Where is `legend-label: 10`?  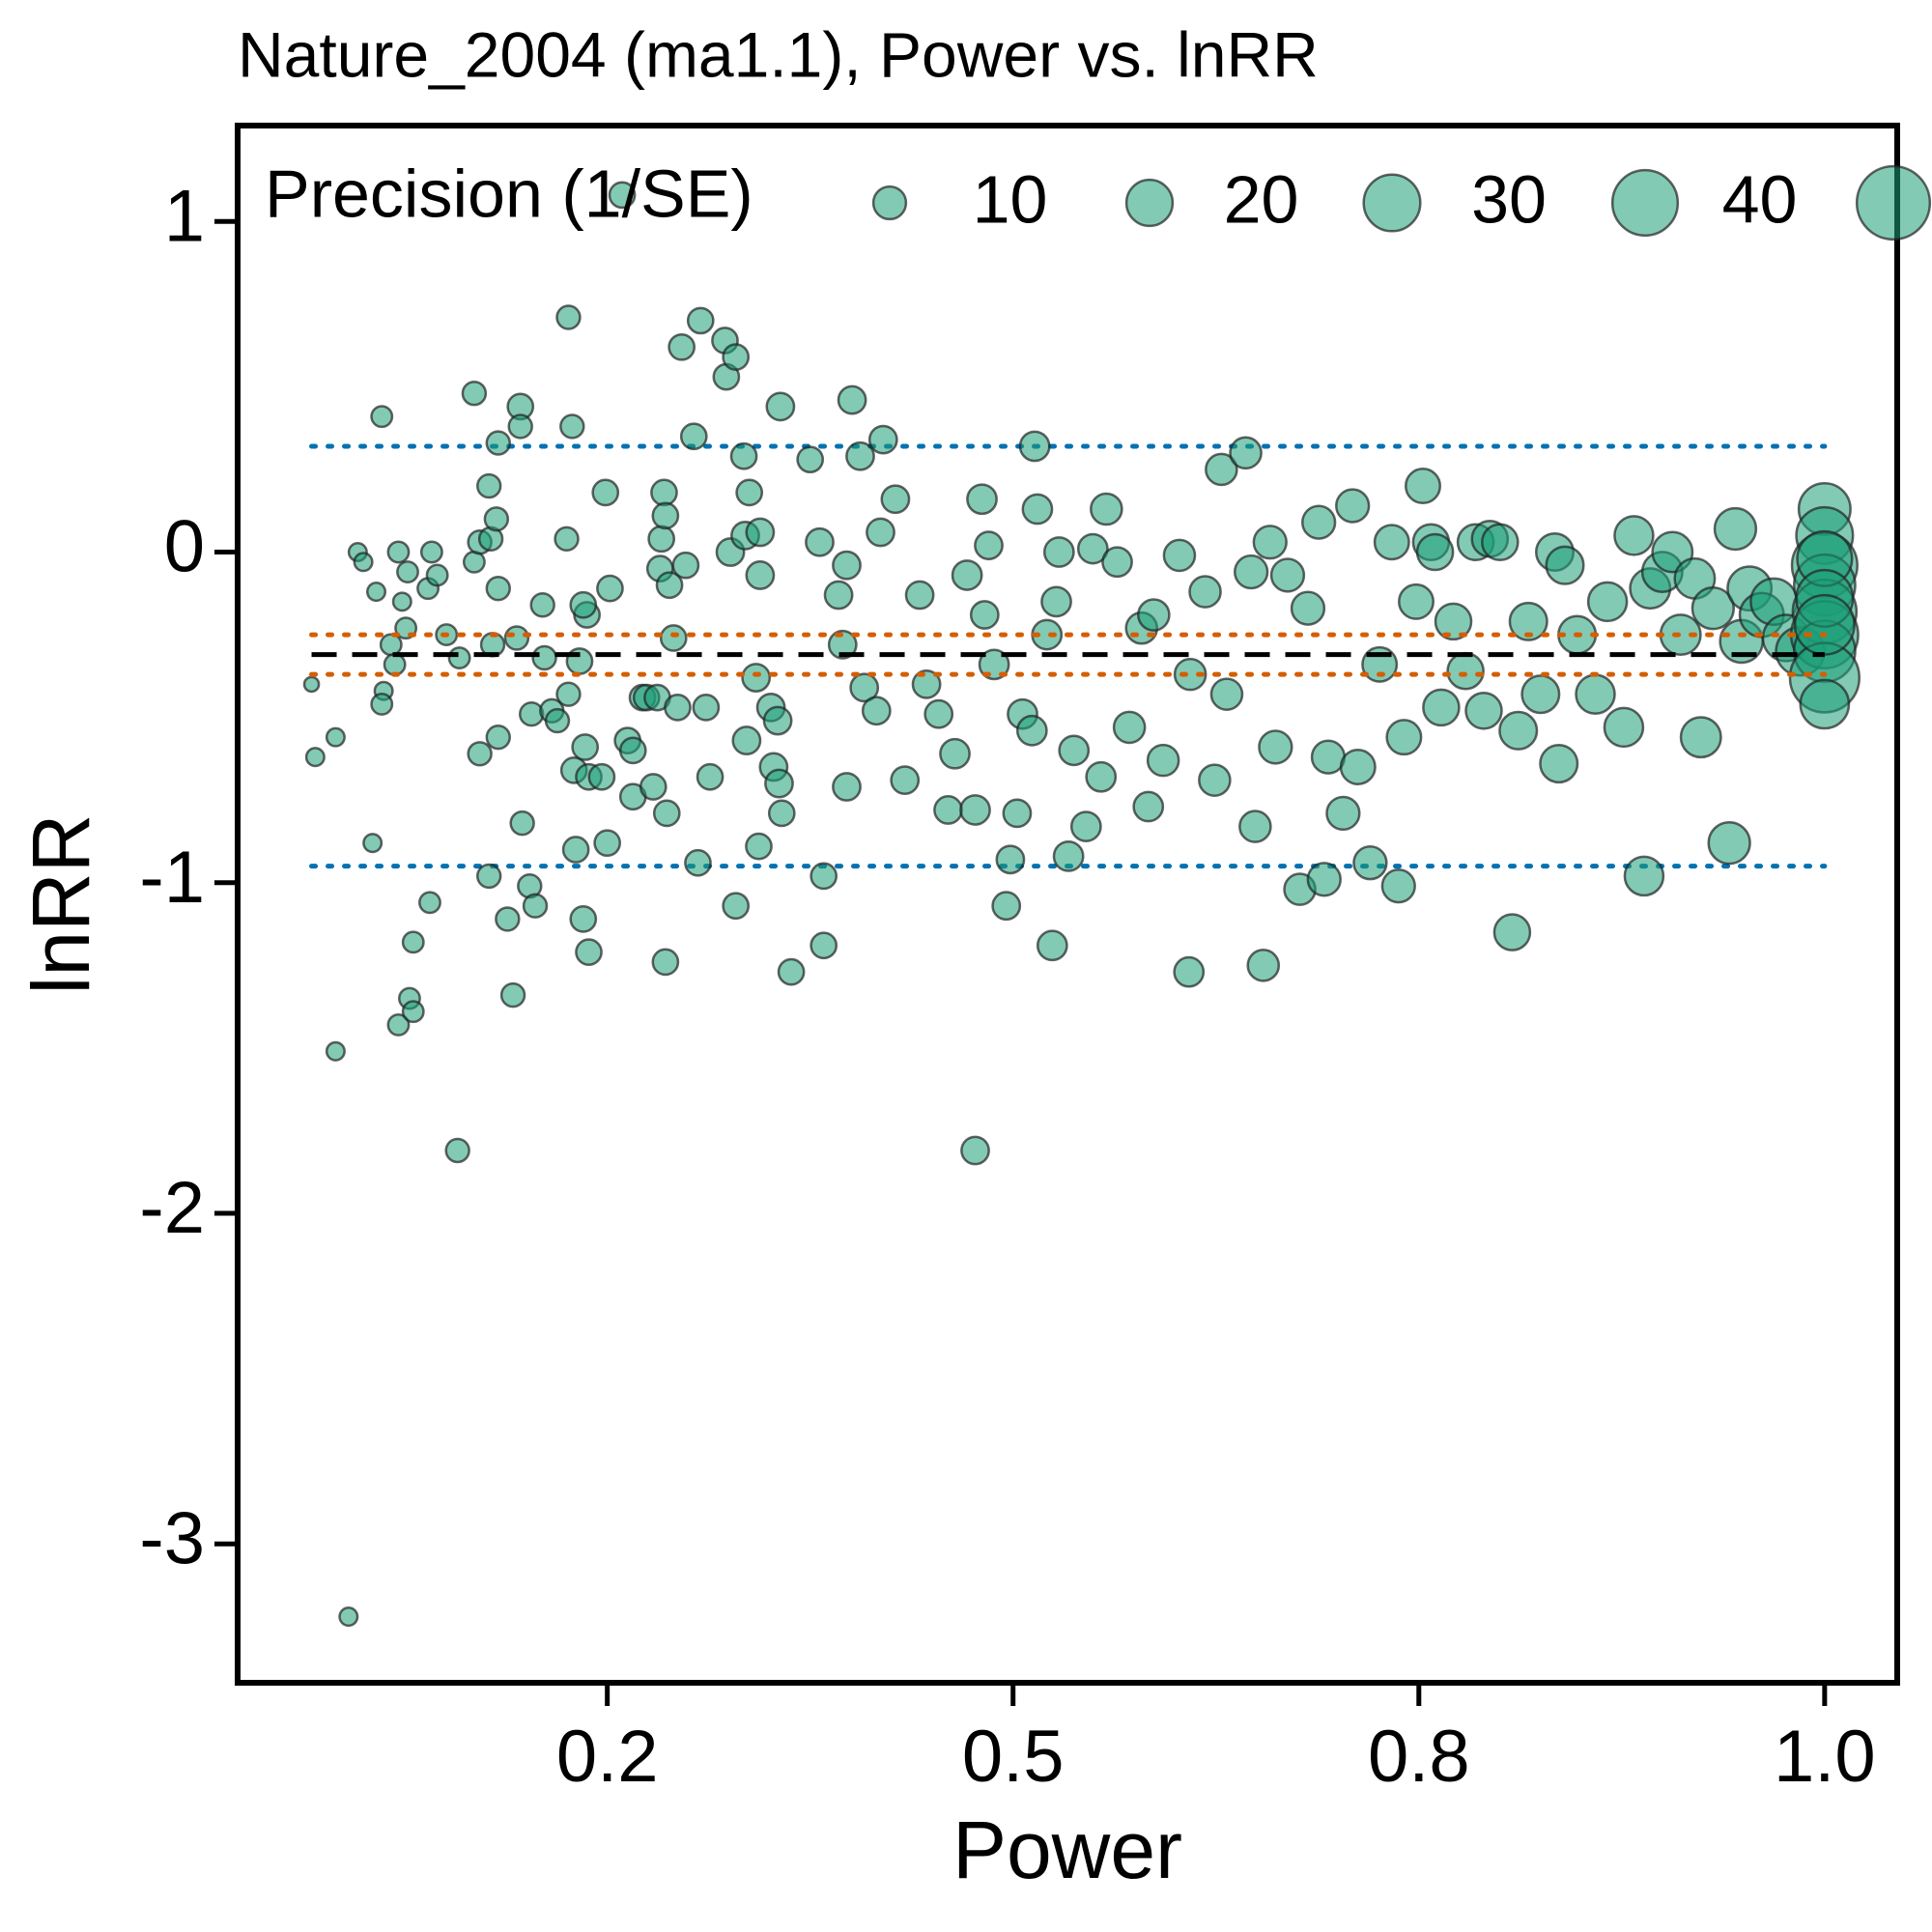
legend-label: 10 is located at coordinates (1011, 199).